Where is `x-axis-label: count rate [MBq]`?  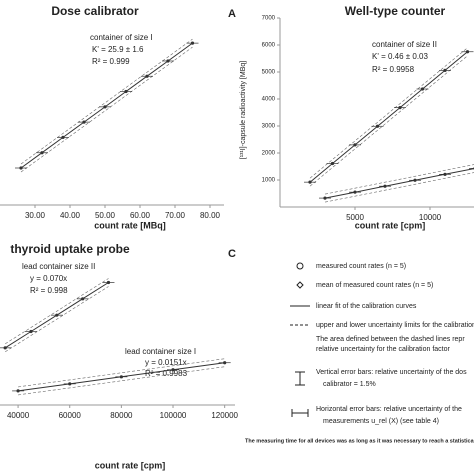 x-axis-label: count rate [MBq] is located at coordinates (130, 225).